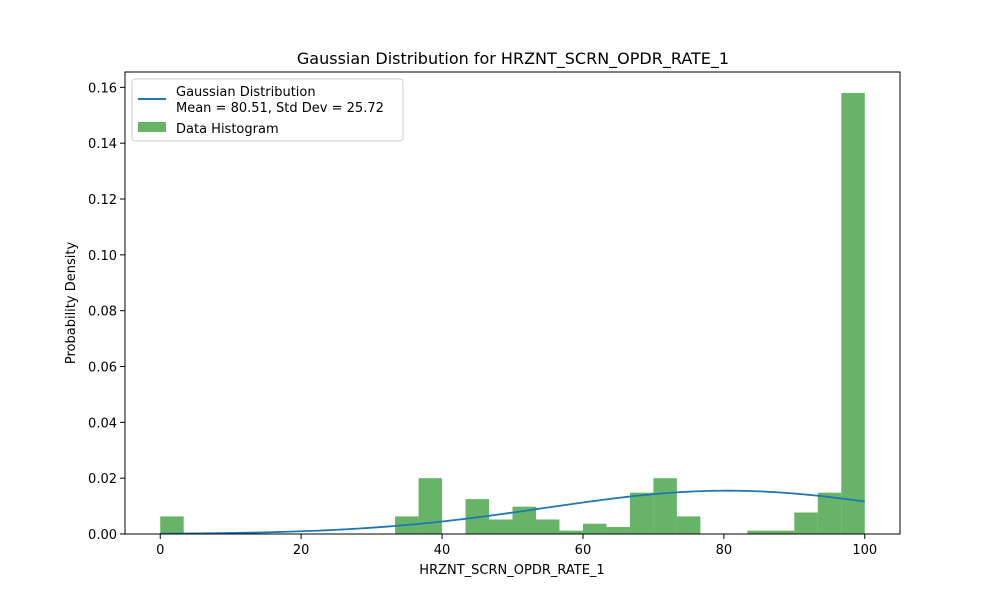 The height and width of the screenshot is (604, 1000). Describe the element at coordinates (102, 312) in the screenshot. I see `y-tick-label: 0.08` at that location.